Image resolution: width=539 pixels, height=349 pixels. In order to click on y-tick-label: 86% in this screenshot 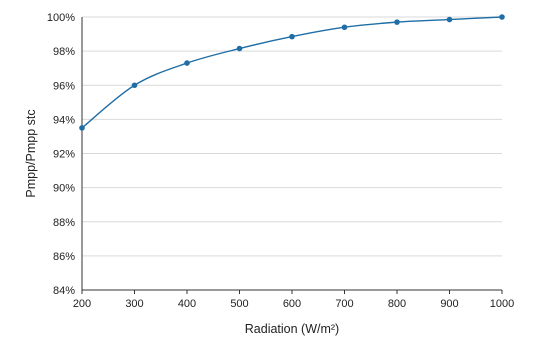, I will do `click(64, 257)`.